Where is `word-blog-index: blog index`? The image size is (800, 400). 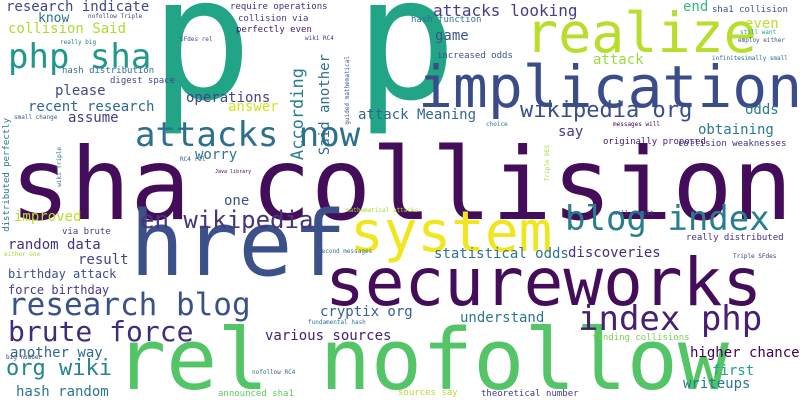 word-blog-index: blog index is located at coordinates (667, 219).